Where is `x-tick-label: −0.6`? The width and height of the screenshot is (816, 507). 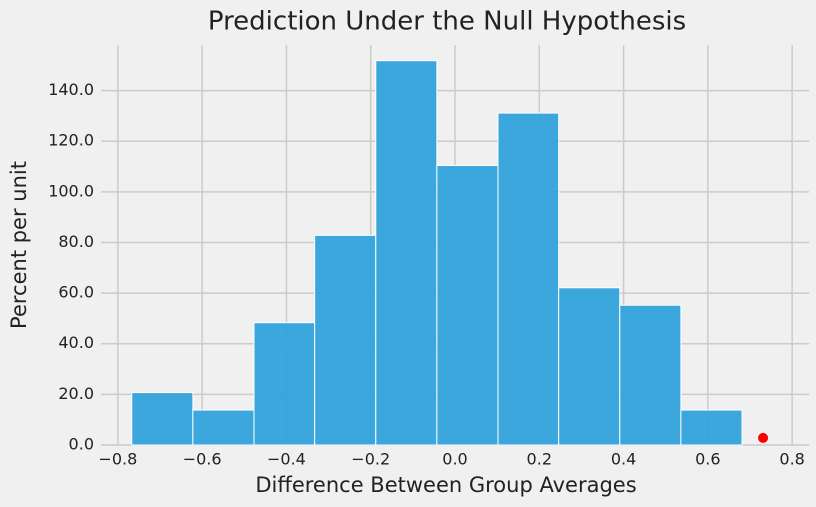
x-tick-label: −0.6 is located at coordinates (202, 459).